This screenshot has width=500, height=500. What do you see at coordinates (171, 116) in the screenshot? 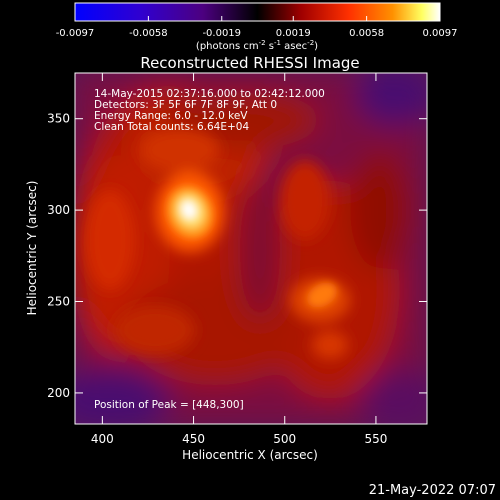
I see `info-line: Energy Range: 6.0 - 12.0 keV` at bounding box center [171, 116].